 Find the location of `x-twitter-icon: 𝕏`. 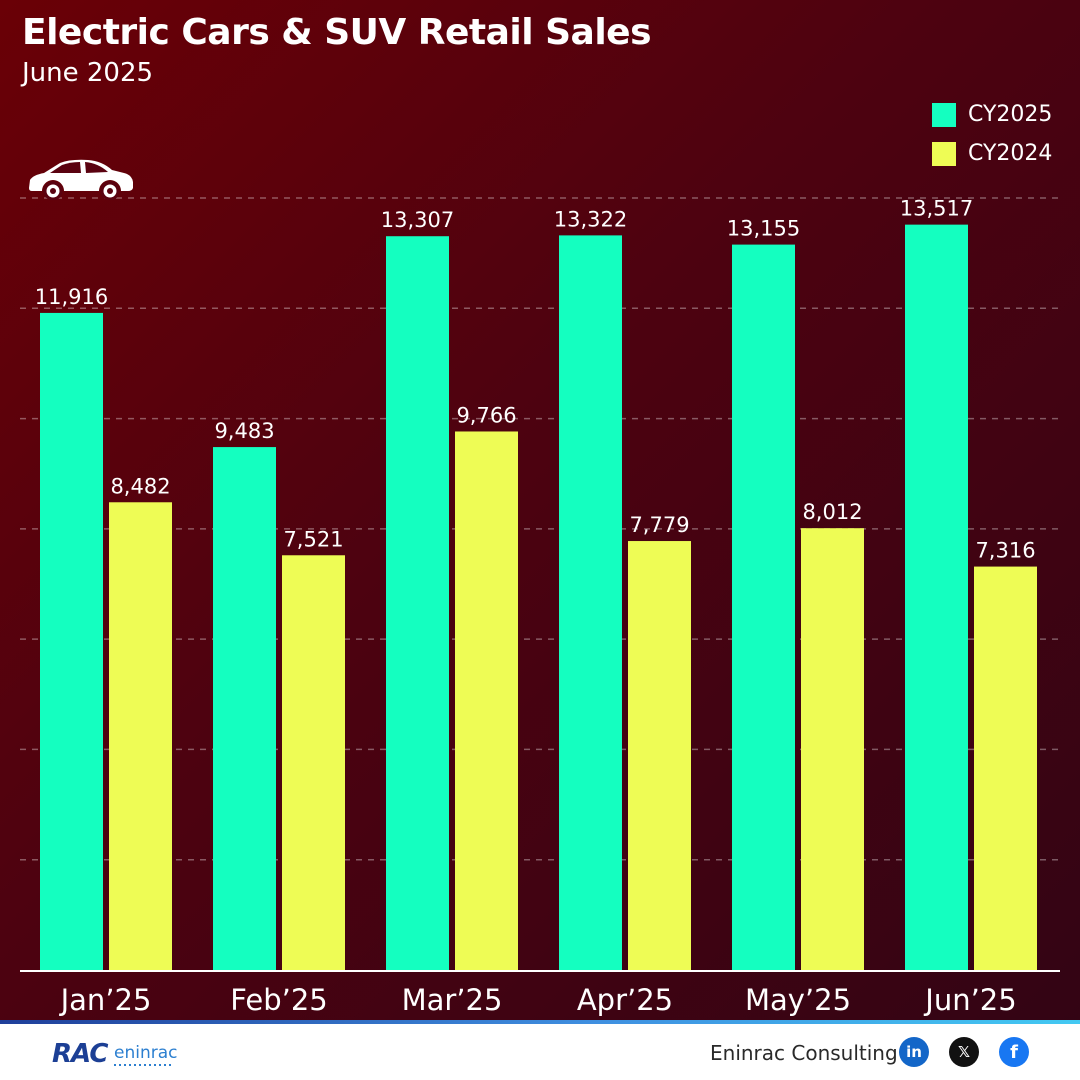

x-twitter-icon: 𝕏 is located at coordinates (964, 1052).